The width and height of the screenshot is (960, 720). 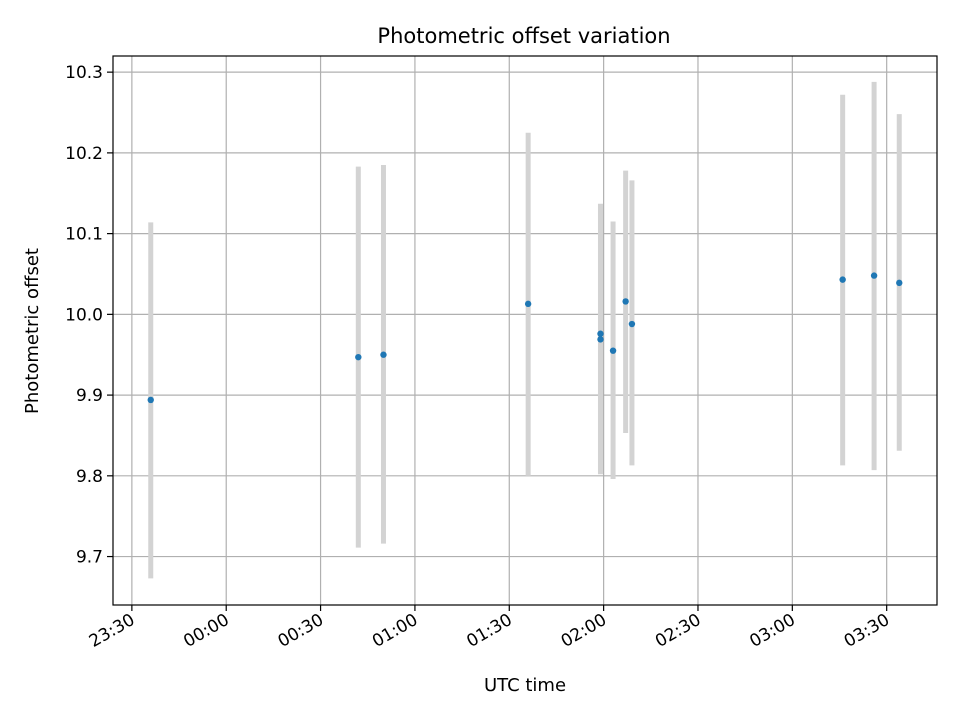 What do you see at coordinates (89, 477) in the screenshot?
I see `y-tick-label: 9.8` at bounding box center [89, 477].